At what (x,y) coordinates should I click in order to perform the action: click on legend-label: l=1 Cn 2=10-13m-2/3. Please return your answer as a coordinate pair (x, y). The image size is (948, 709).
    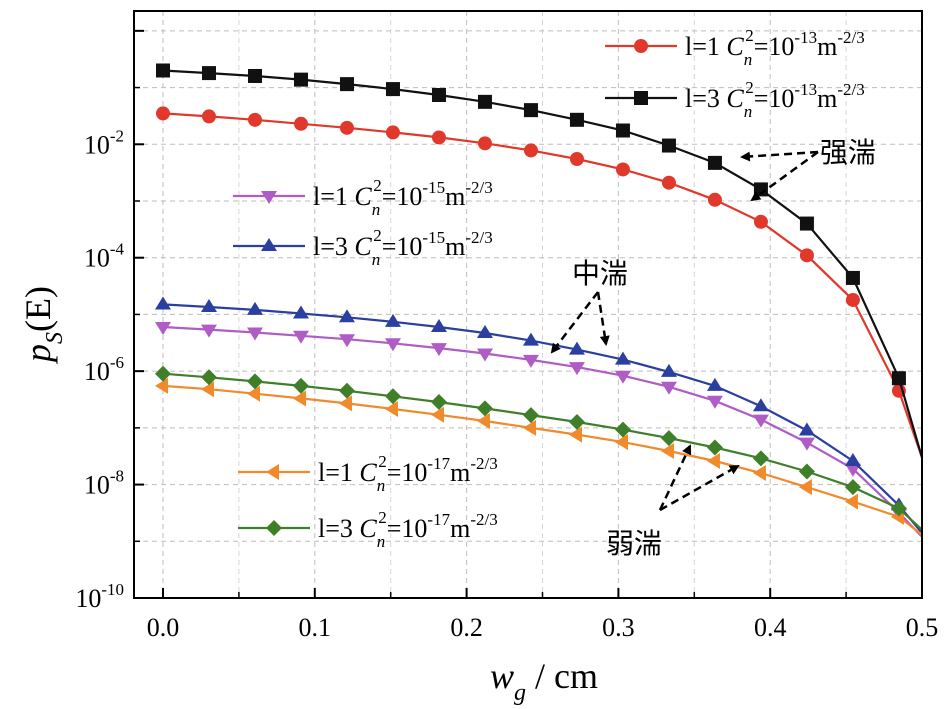
    Looking at the image, I should click on (775, 47).